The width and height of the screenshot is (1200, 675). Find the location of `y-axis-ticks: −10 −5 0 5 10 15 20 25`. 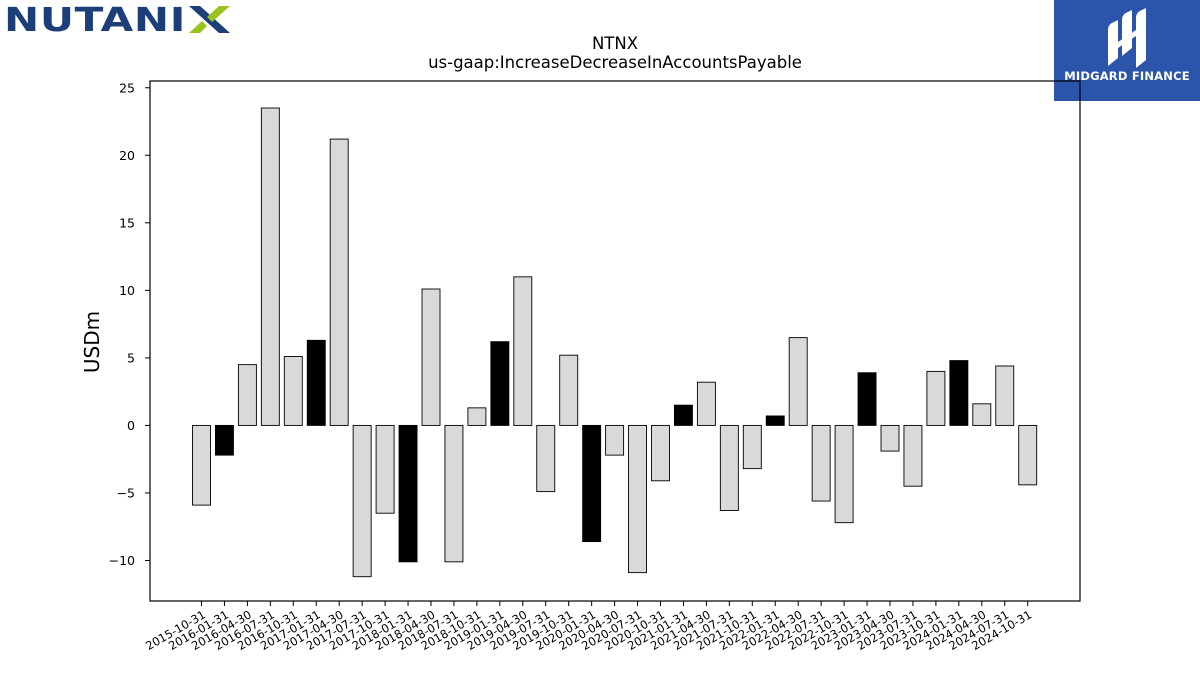

y-axis-ticks: −10 −5 0 5 10 15 20 25 is located at coordinates (129, 324).